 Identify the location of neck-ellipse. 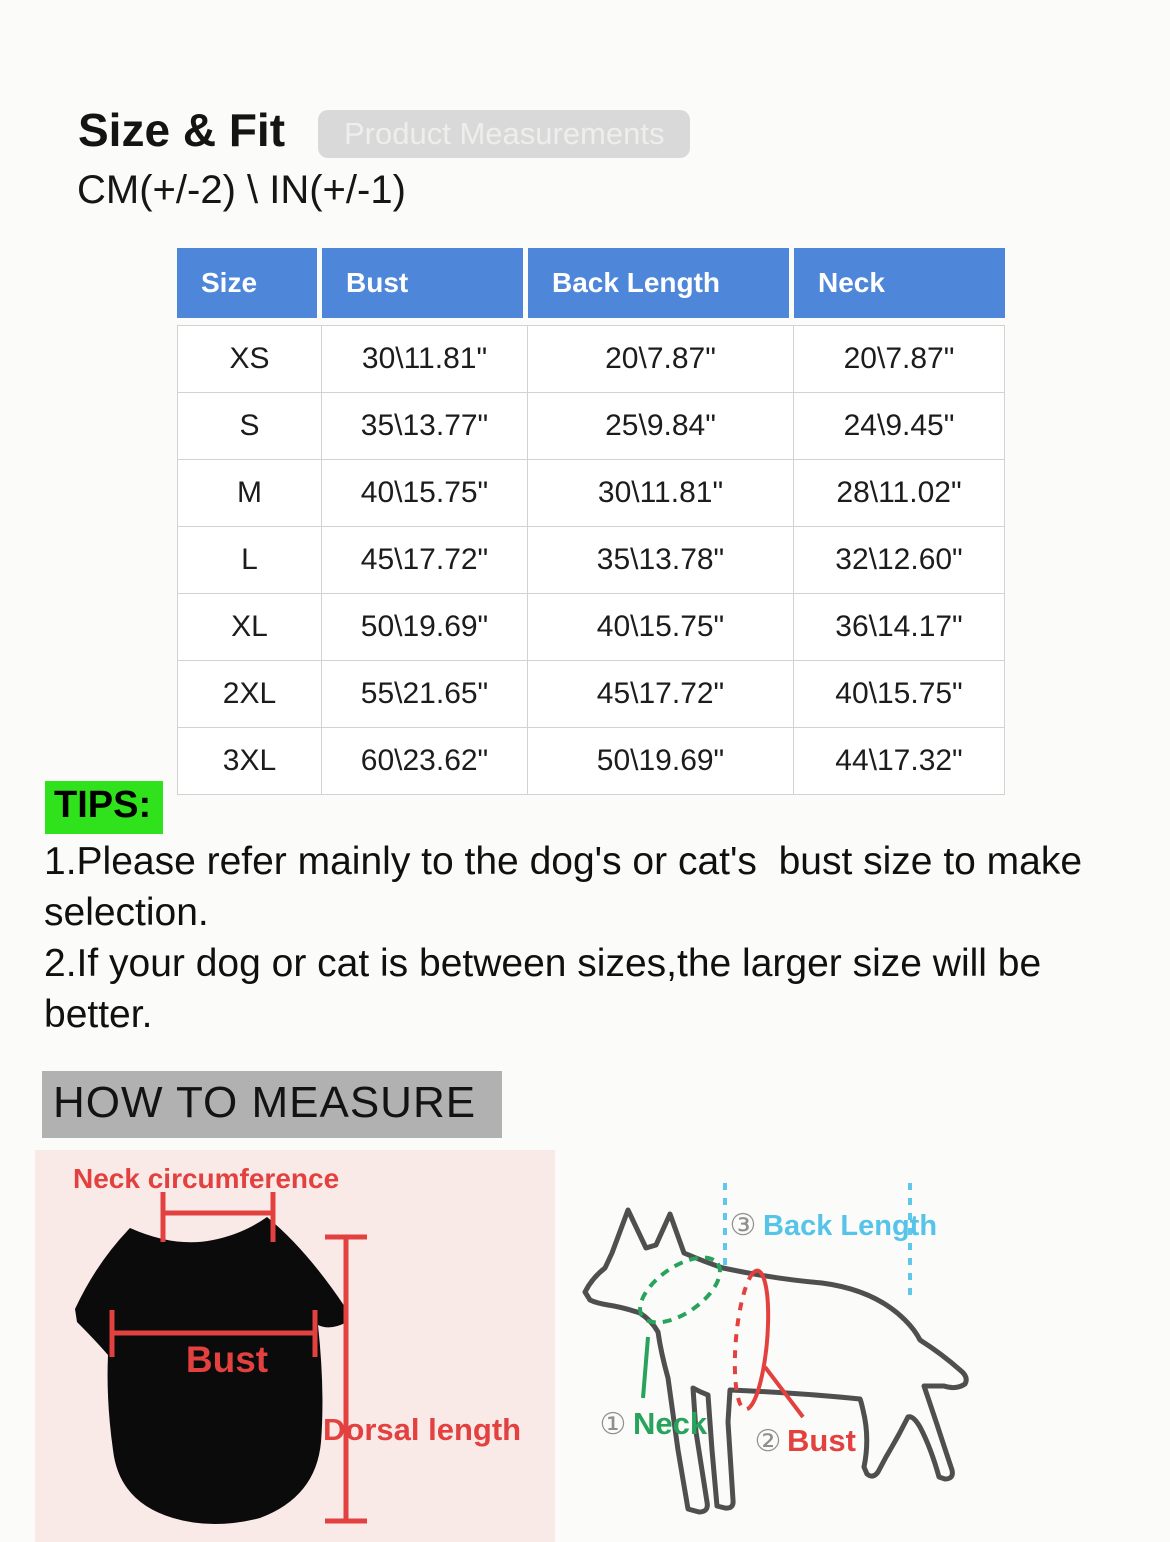
(680, 1290).